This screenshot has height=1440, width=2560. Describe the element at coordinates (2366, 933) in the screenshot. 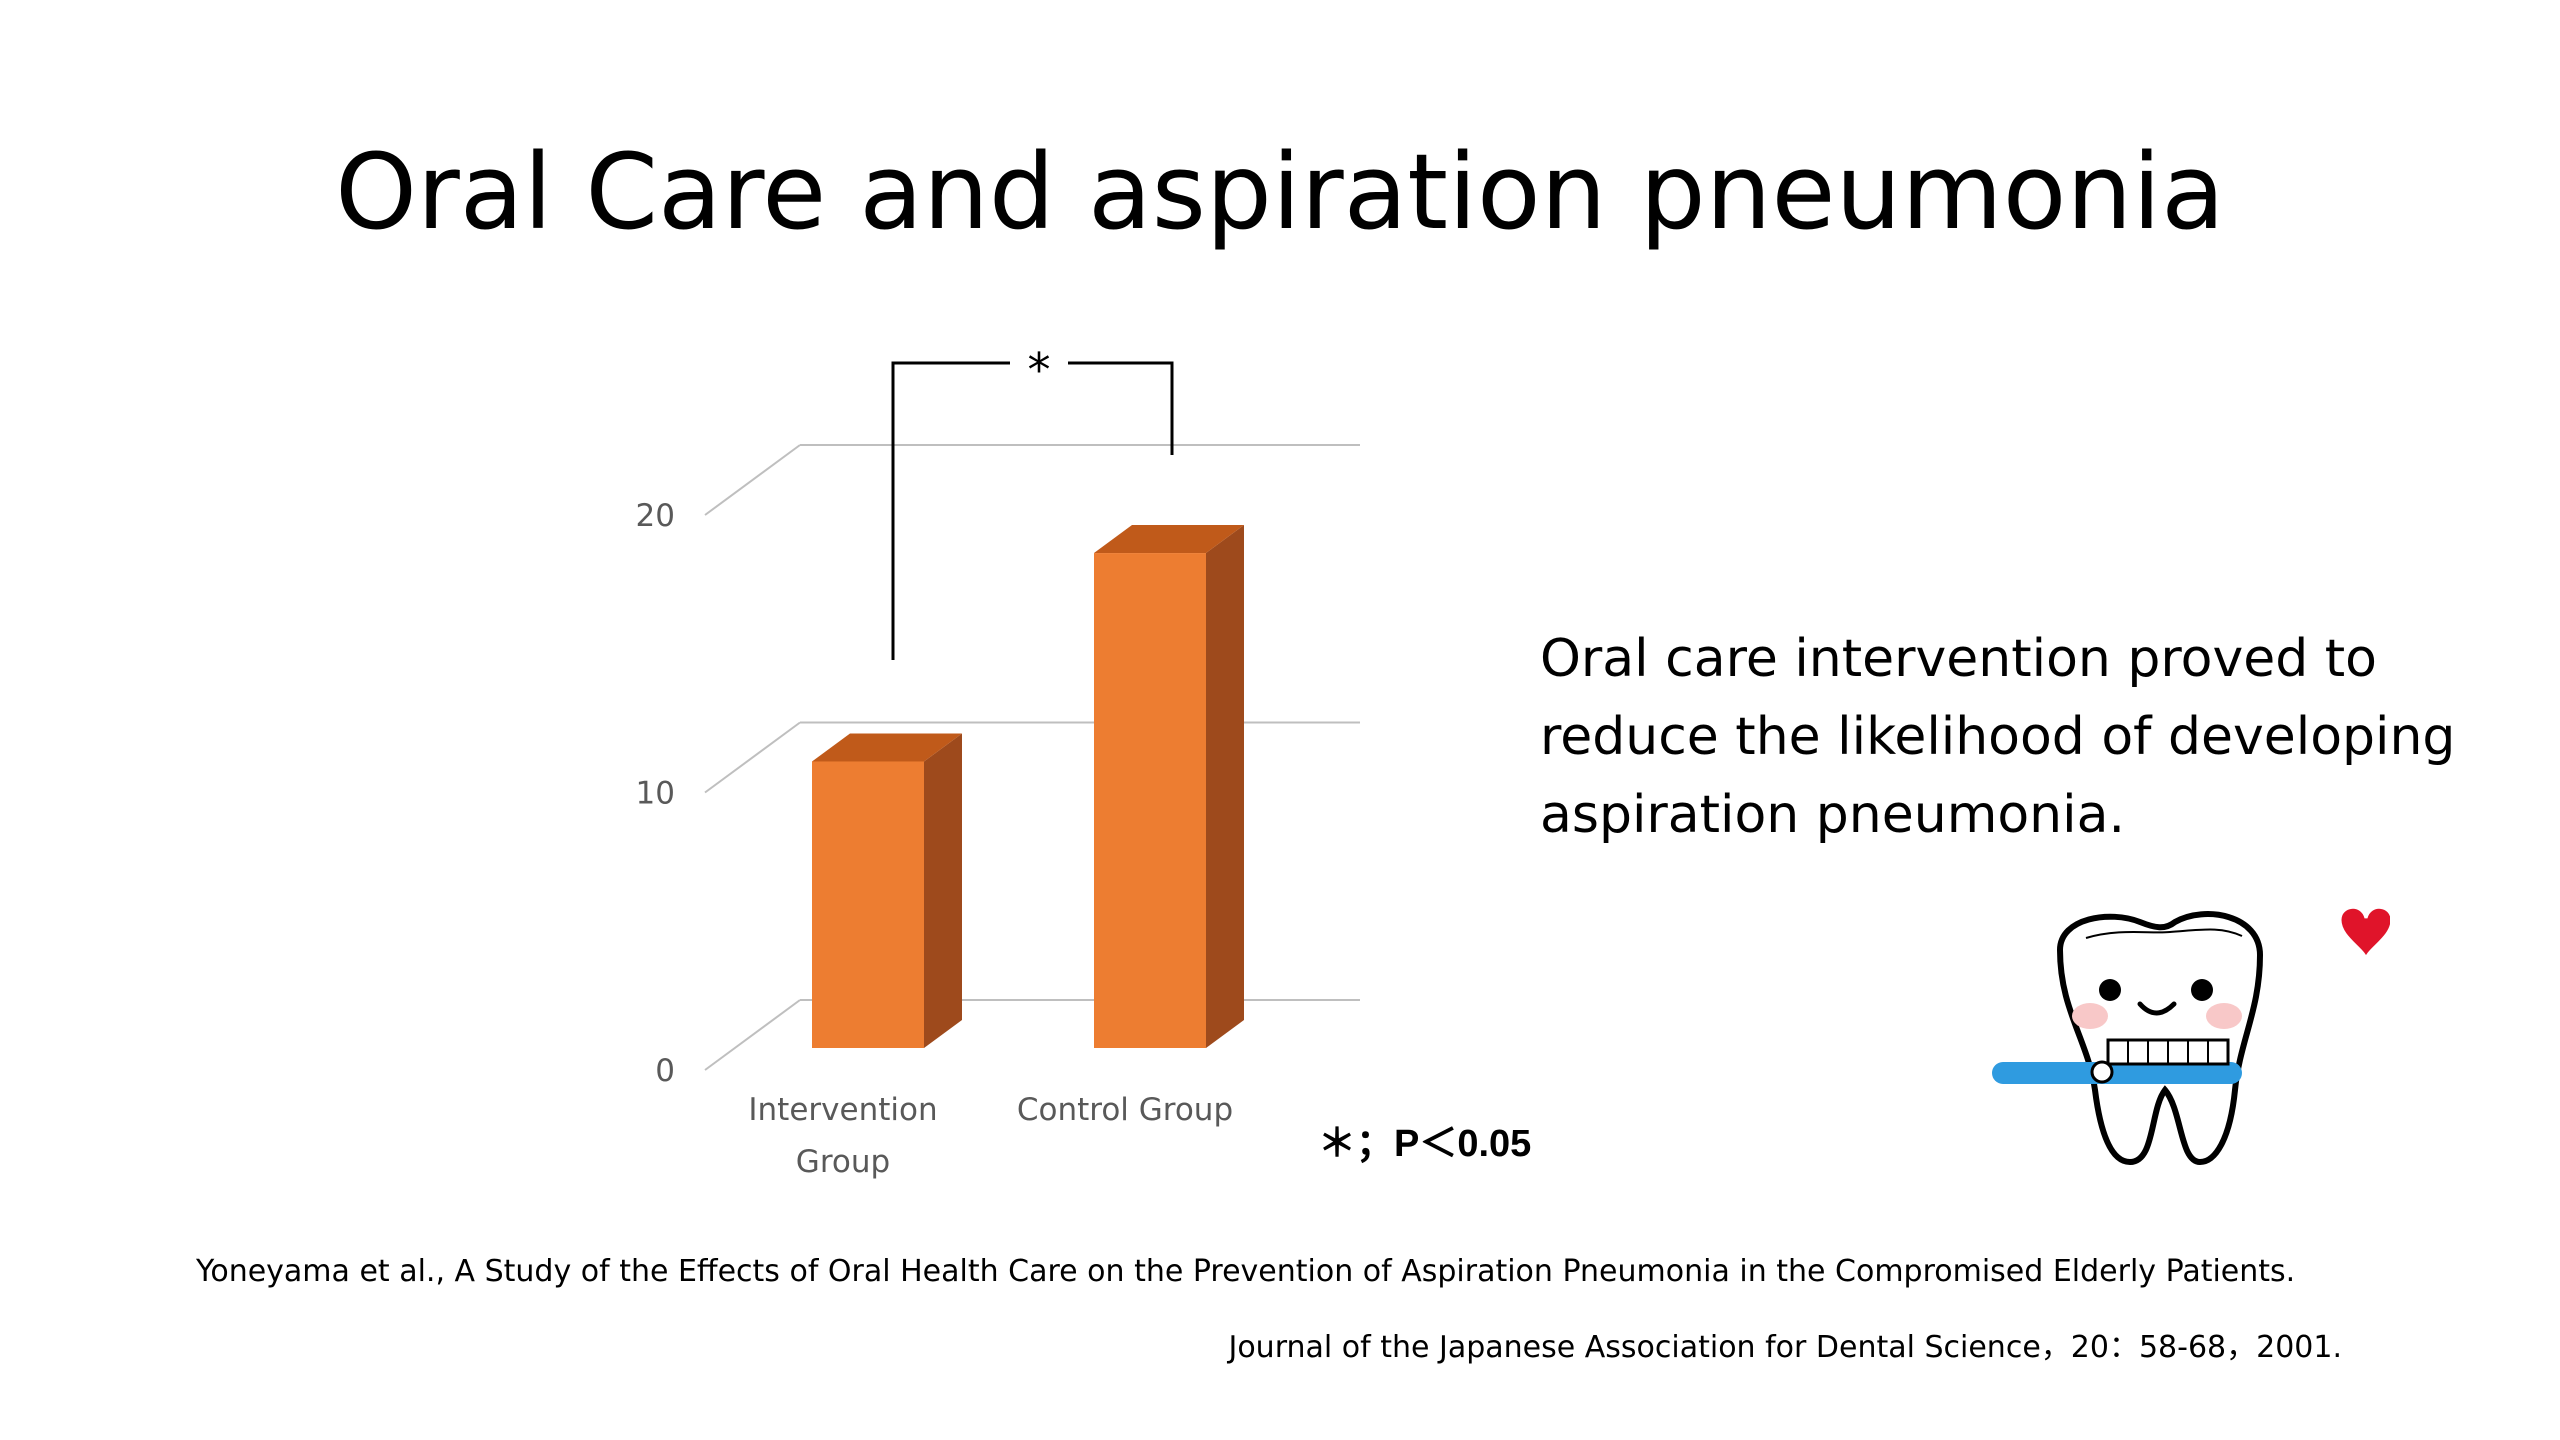

I see `heart-icon` at that location.